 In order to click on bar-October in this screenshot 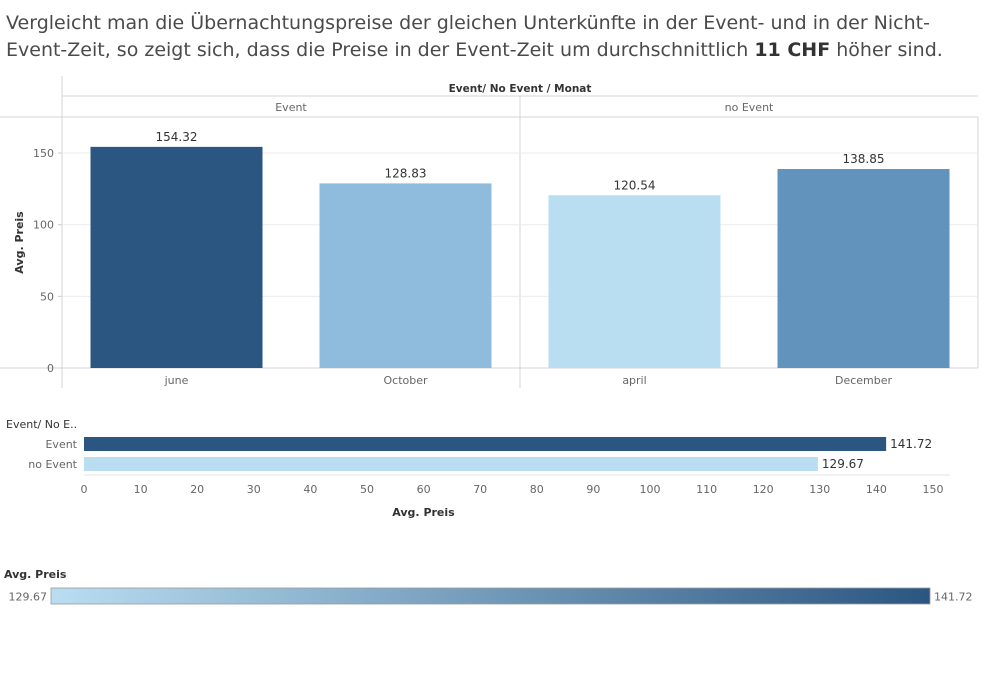, I will do `click(405, 275)`.